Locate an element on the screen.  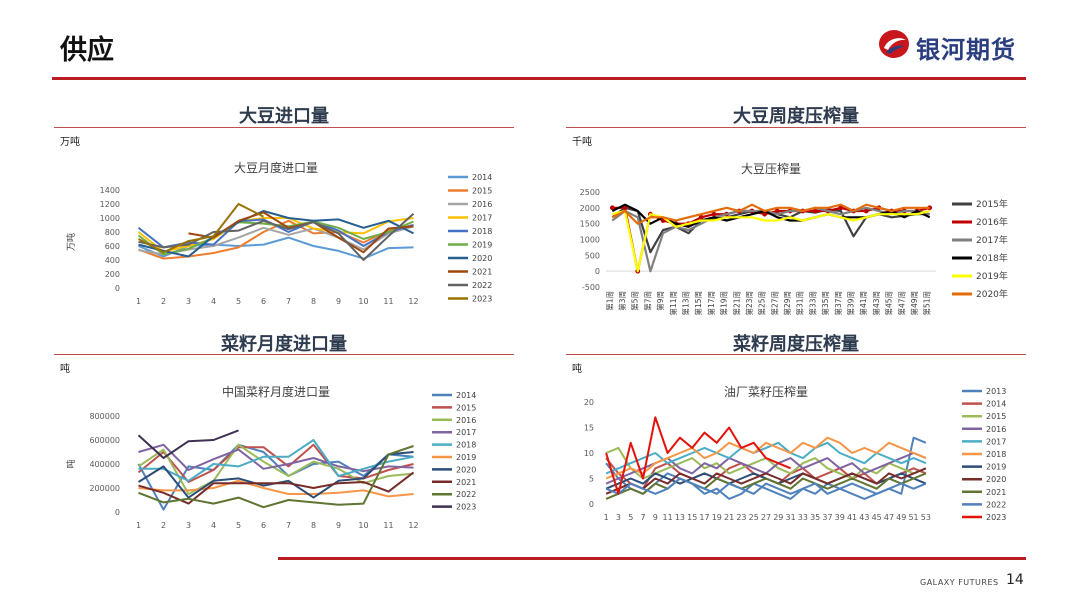
x-tick-label: 第1周 is located at coordinates (609, 301).